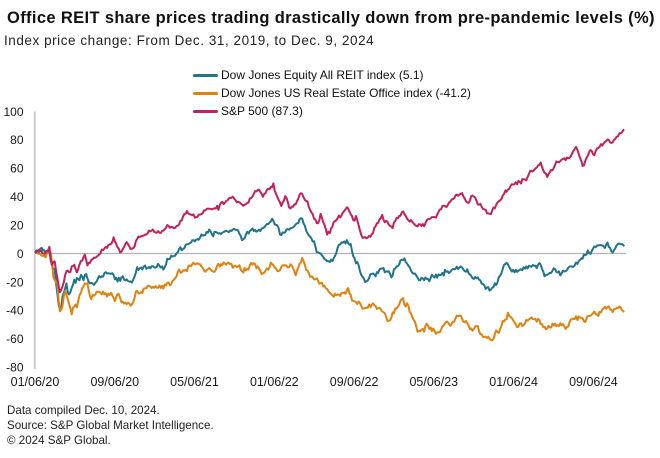  Describe the element at coordinates (13, 112) in the screenshot. I see `svg-text: 100` at that location.